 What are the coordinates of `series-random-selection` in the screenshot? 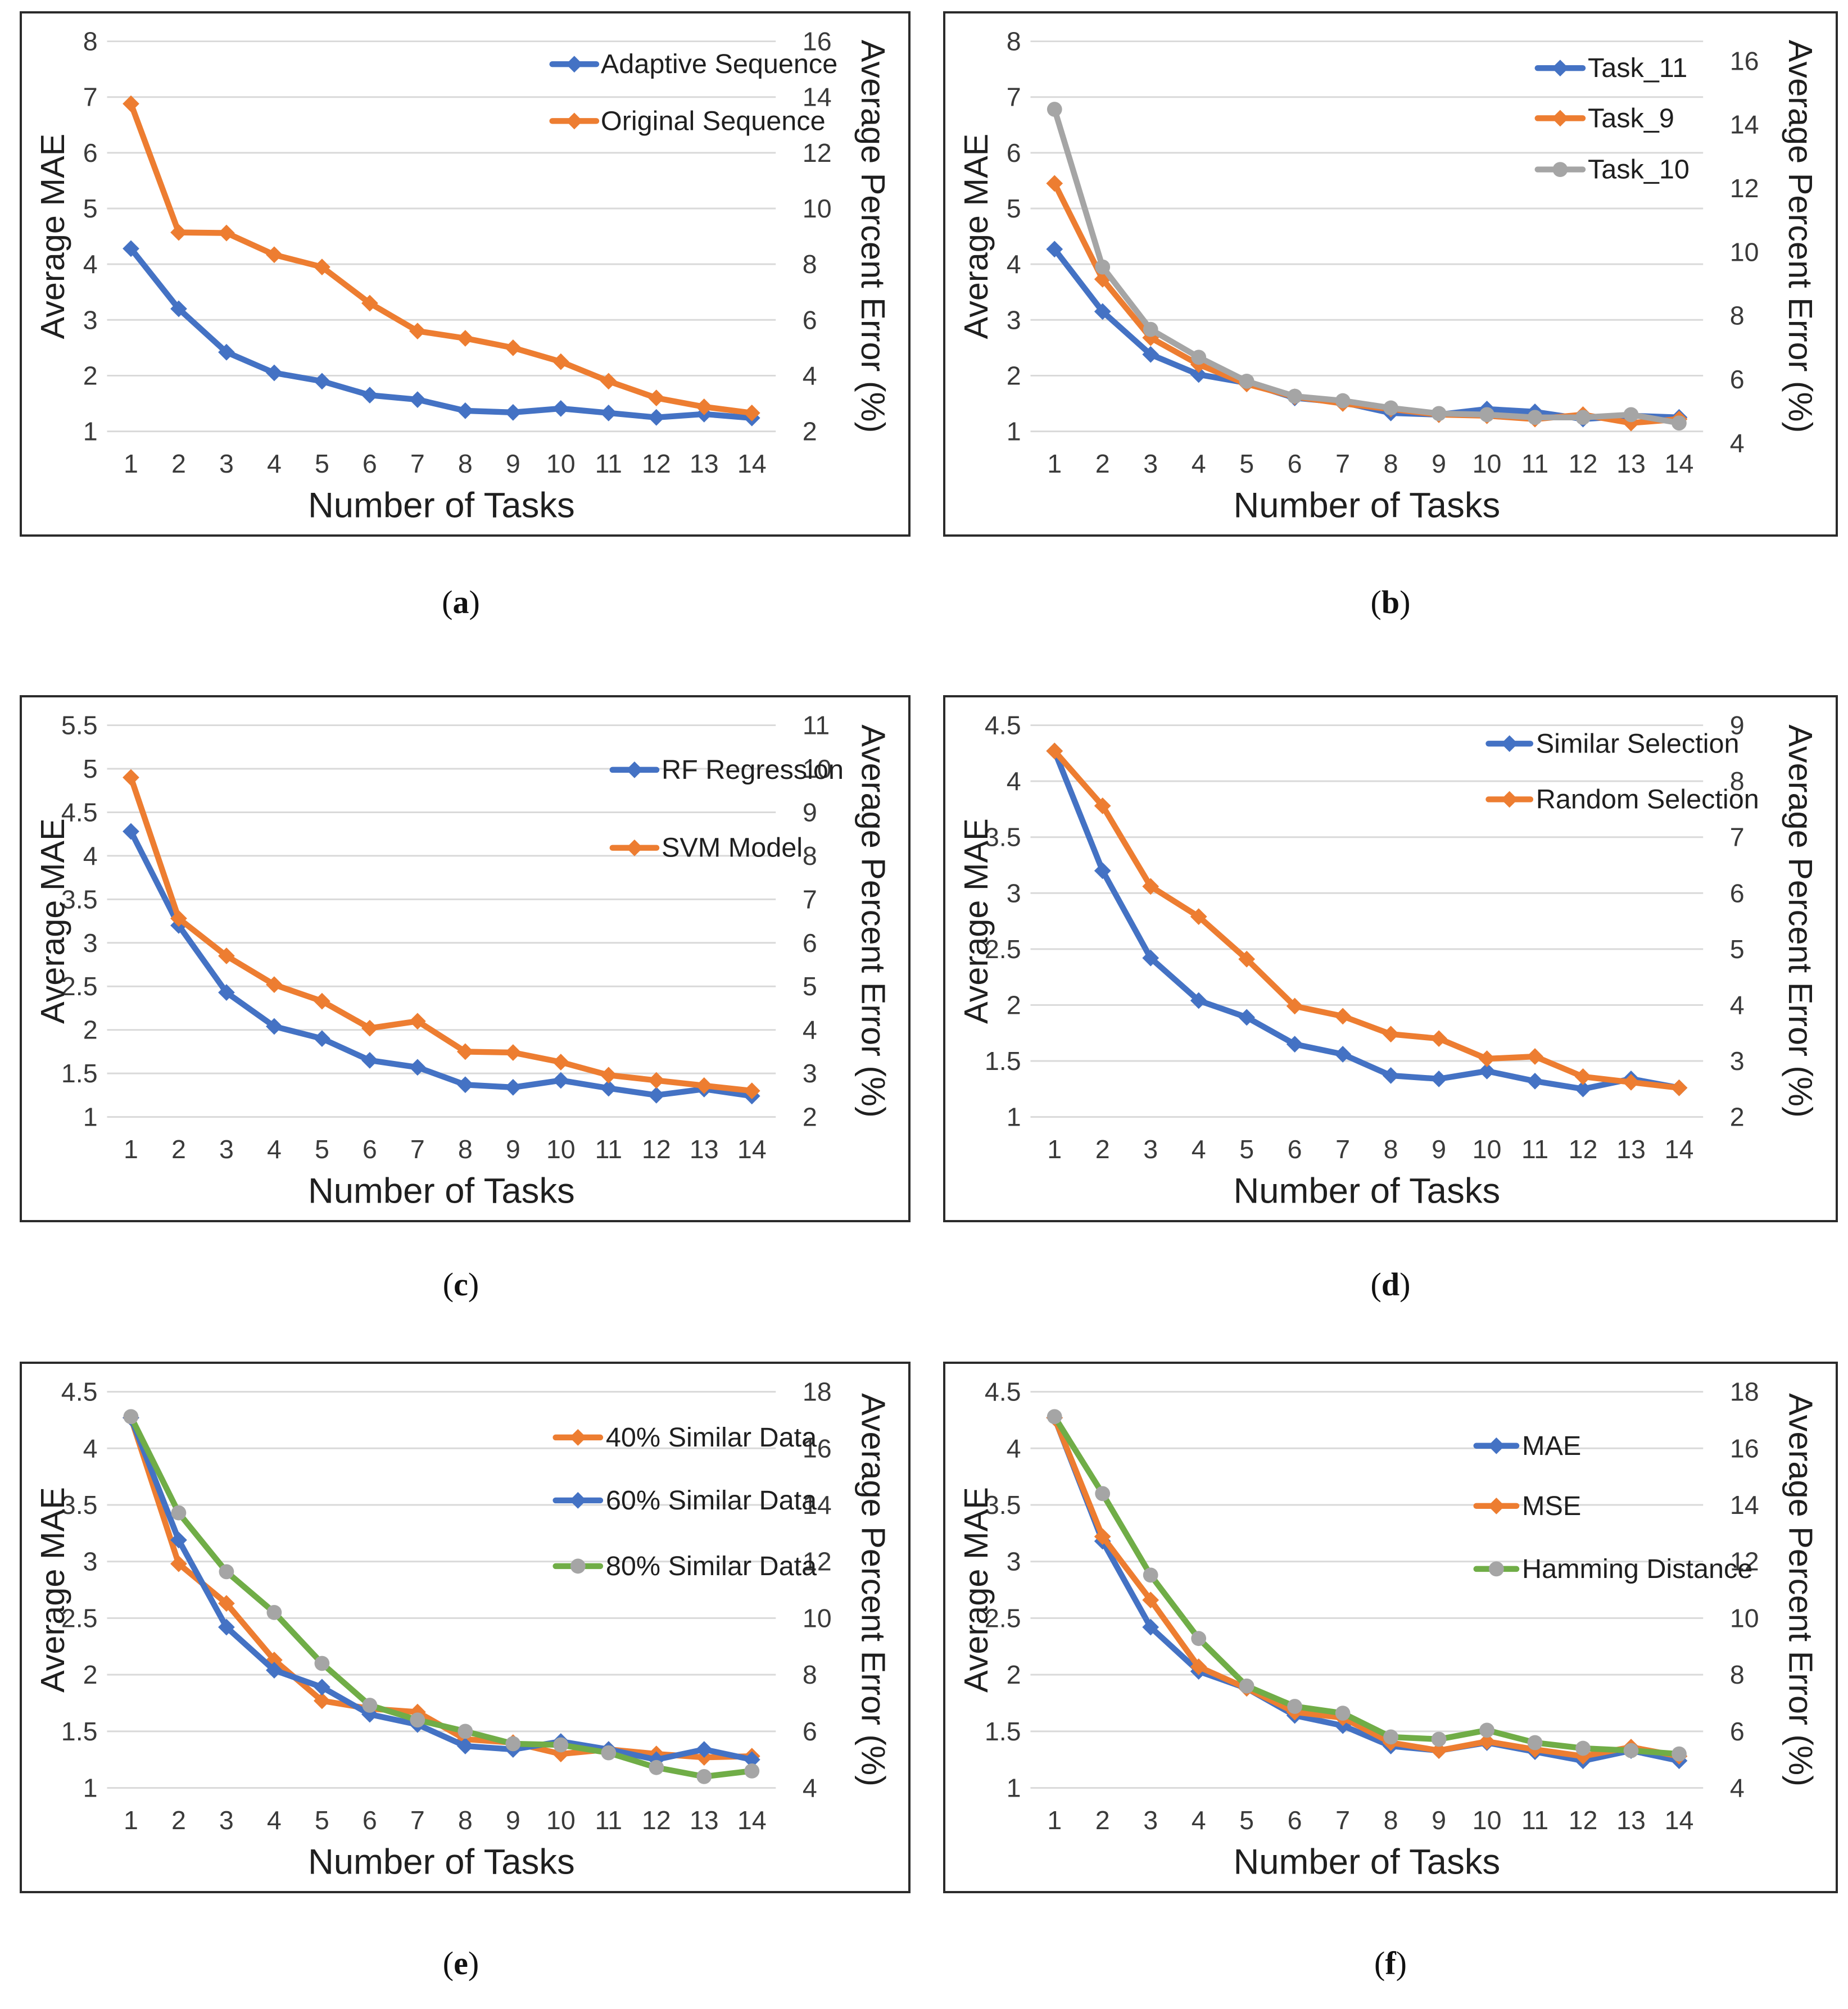 It's located at (1367, 919).